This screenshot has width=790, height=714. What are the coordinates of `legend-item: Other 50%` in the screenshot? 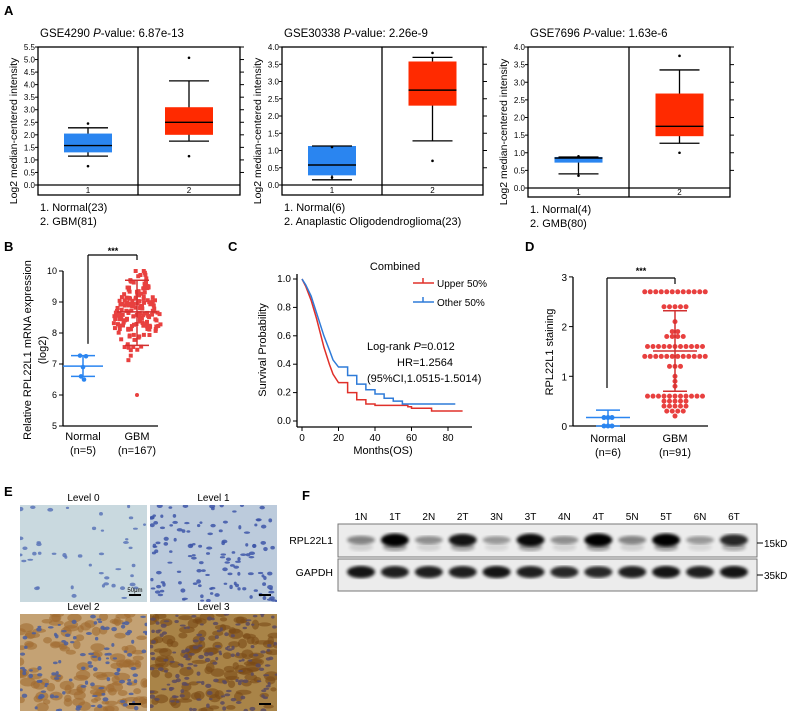 It's located at (461, 303).